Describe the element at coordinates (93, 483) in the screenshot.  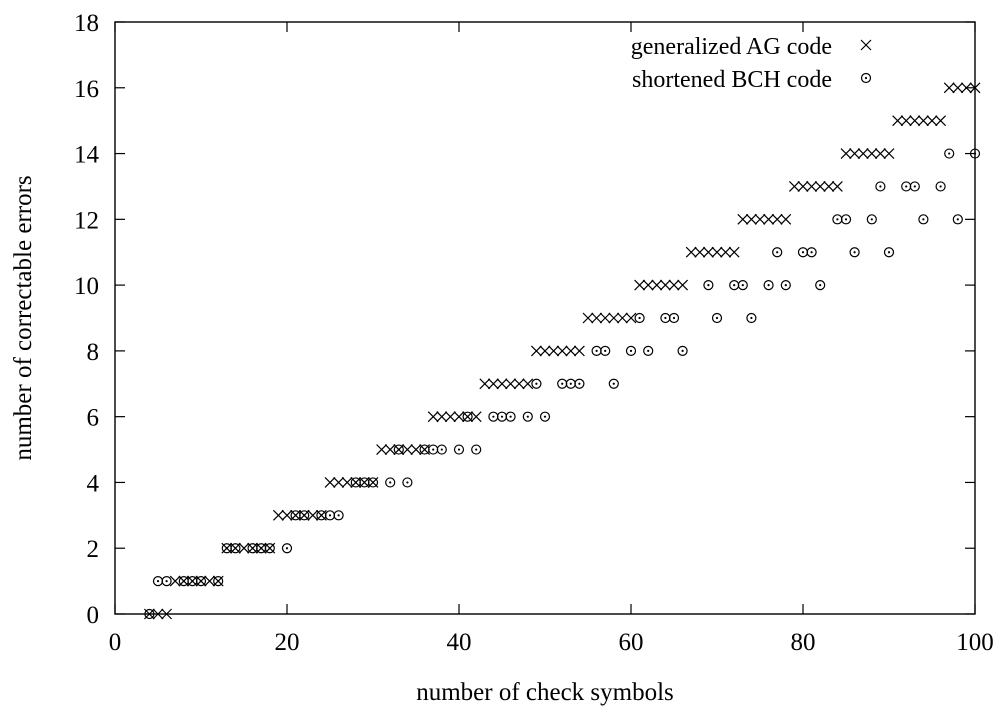
I see `y-tick-label: 4` at that location.